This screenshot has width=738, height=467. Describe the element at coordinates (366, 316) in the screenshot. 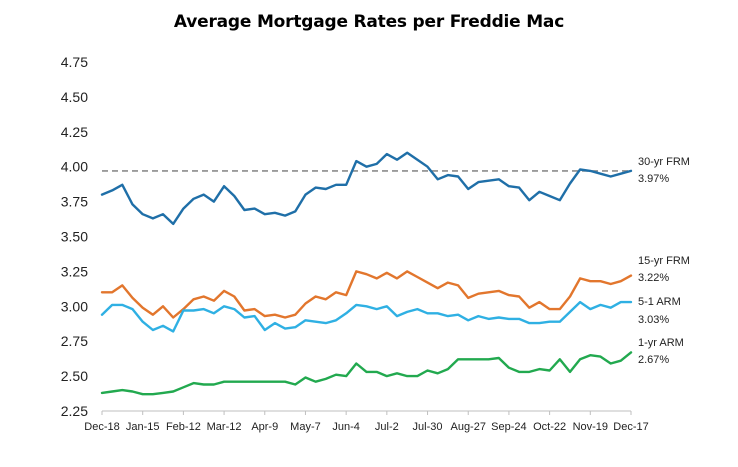

I see `series-line-5-1-arm` at that location.